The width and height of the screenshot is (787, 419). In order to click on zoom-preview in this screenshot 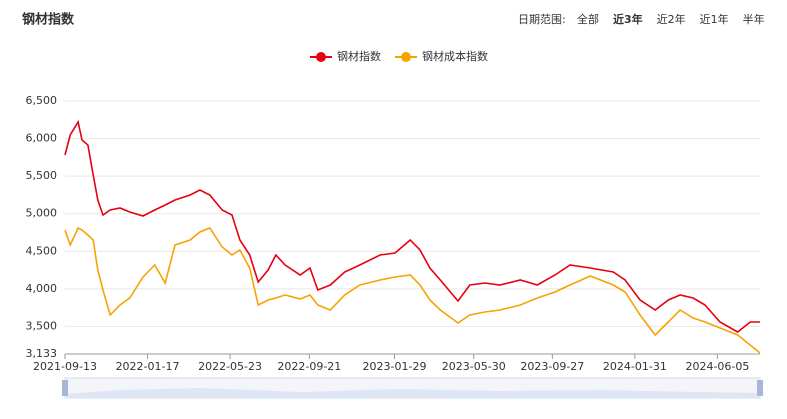, I will do `click(412, 393)`.